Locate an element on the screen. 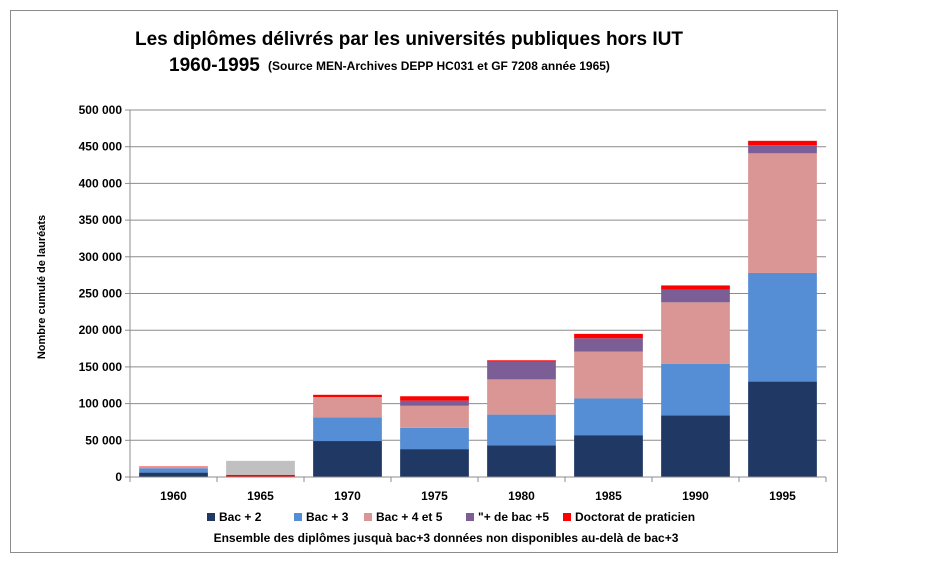 The image size is (938, 570). y-tick-label: 400 000 is located at coordinates (101, 183).